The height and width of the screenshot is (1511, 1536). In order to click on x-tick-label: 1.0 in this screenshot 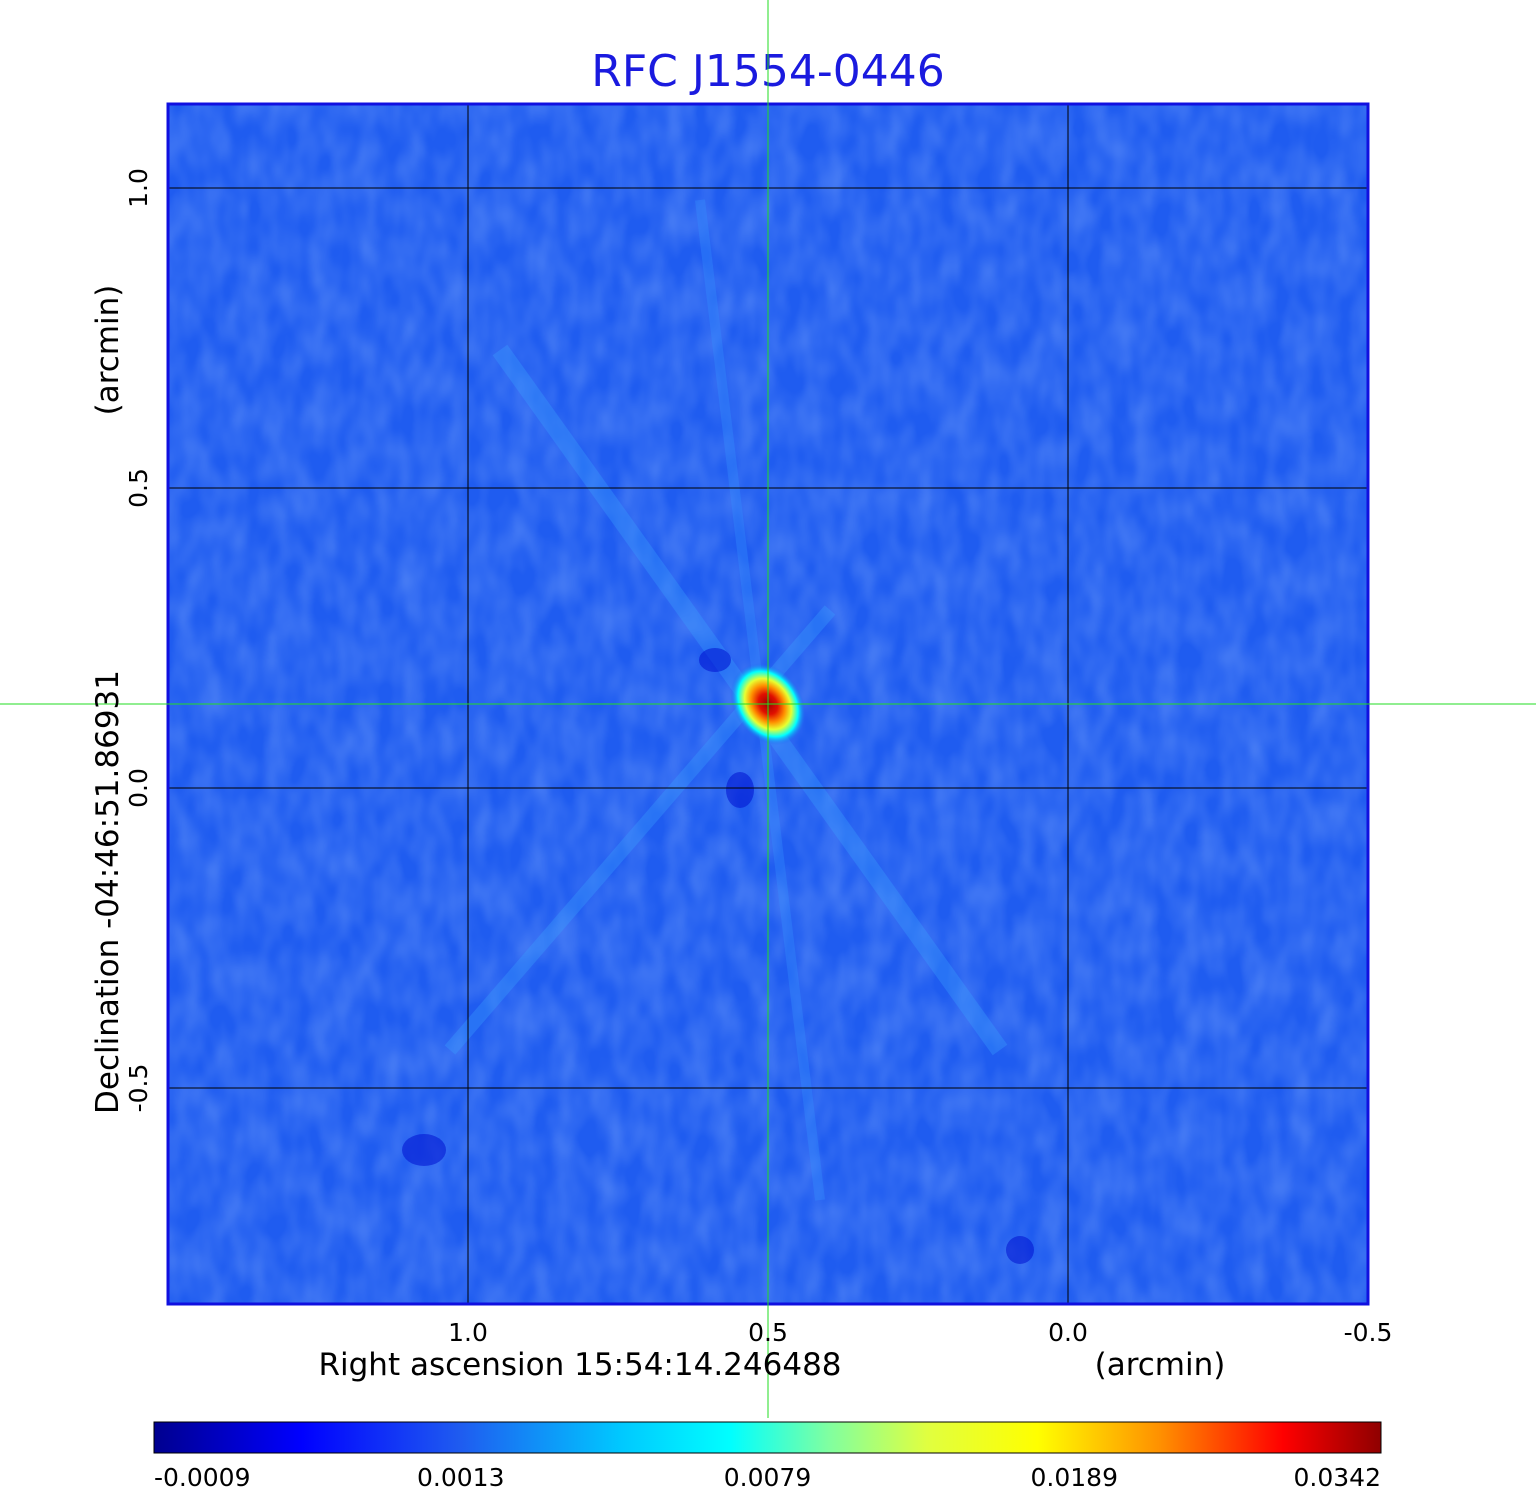, I will do `click(468, 1332)`.